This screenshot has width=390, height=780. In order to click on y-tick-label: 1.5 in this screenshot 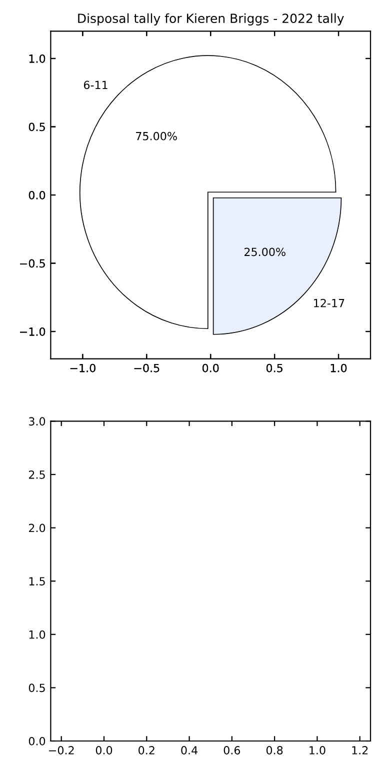, I will do `click(37, 581)`.